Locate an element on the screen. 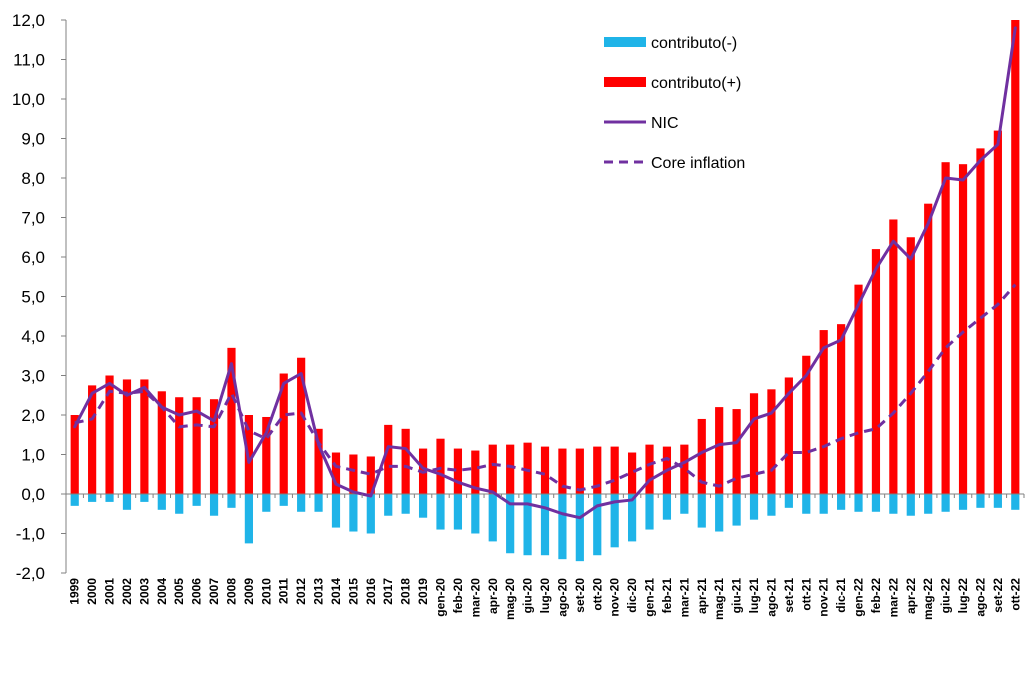 This screenshot has width=1026, height=692. x-tick-label: 2001 is located at coordinates (110, 591).